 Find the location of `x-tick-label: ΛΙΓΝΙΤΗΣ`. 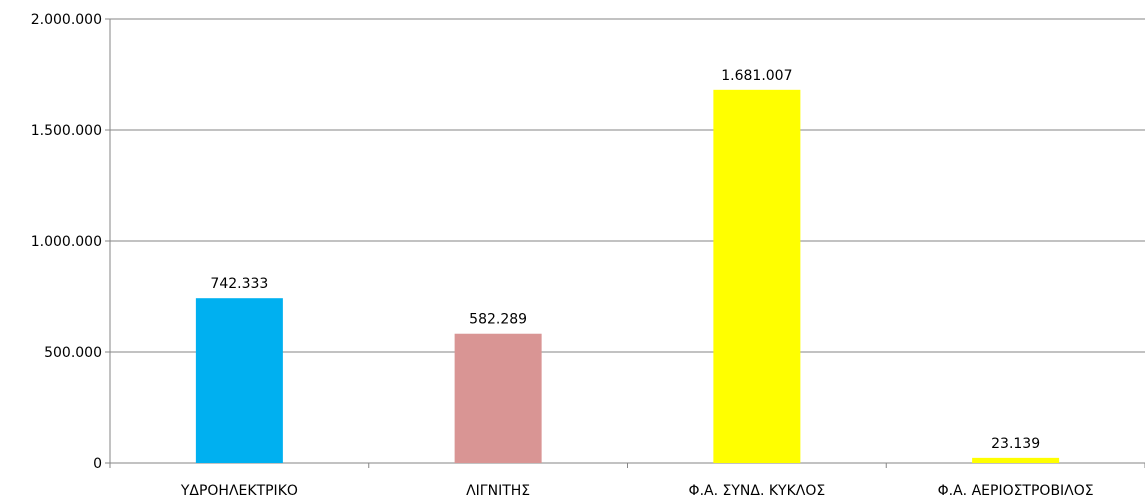

x-tick-label: ΛΙΓΝΙΤΗΣ is located at coordinates (498, 491).